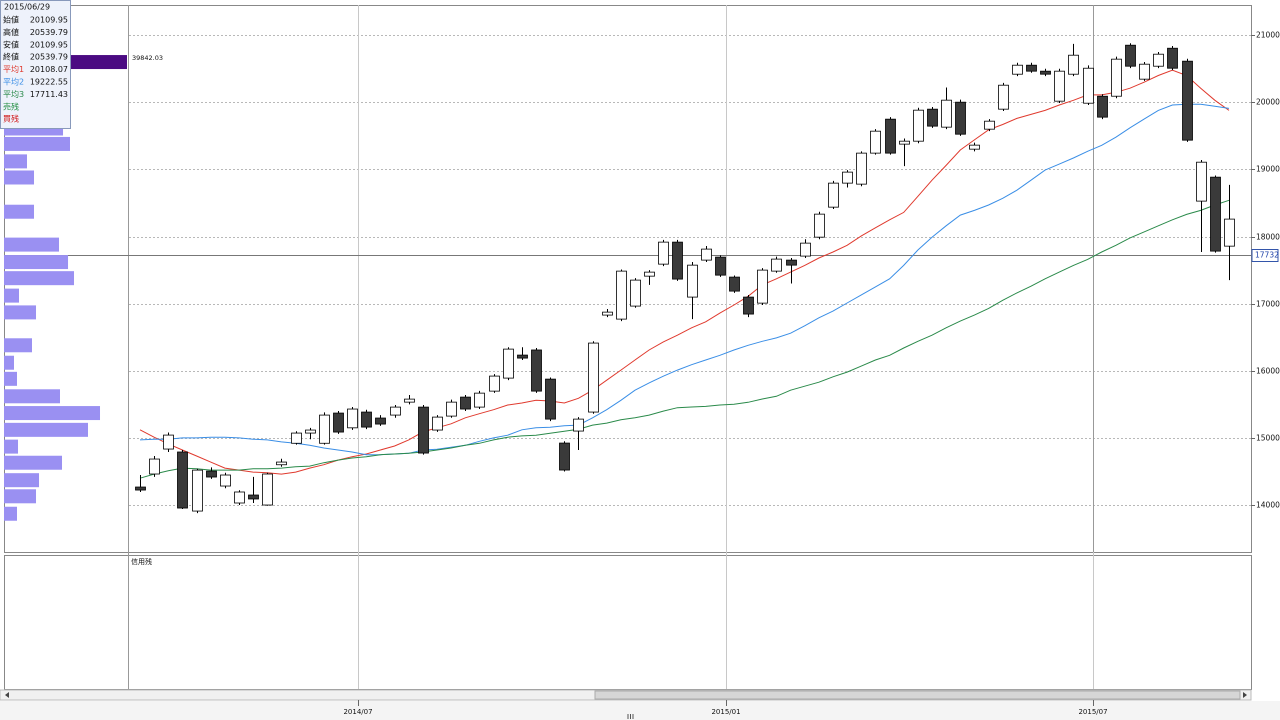 Image resolution: width=1280 pixels, height=720 pixels. I want to click on info-box, so click(35, 64).